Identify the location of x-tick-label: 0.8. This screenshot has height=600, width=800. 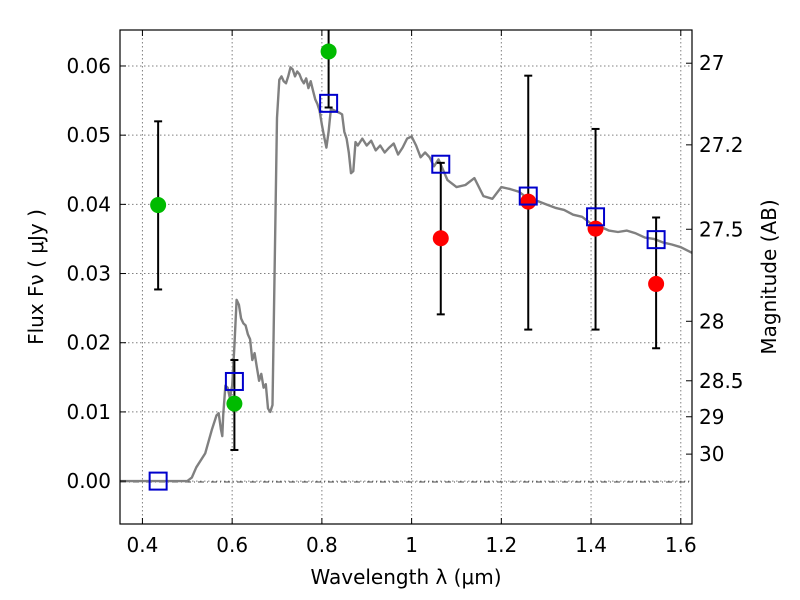
(322, 545).